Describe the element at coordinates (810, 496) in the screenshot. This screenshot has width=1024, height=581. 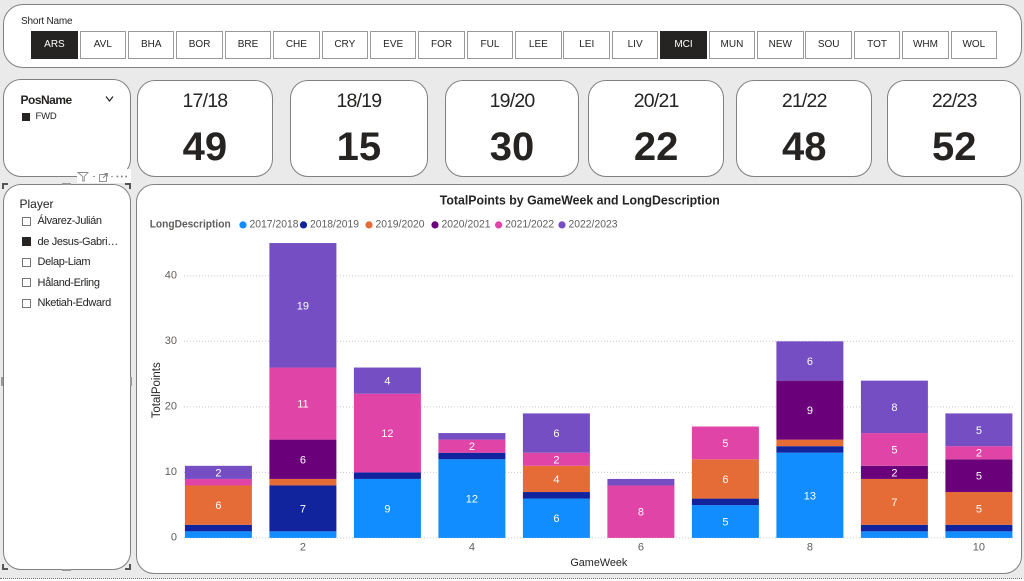
I see `svg-text: 13` at that location.